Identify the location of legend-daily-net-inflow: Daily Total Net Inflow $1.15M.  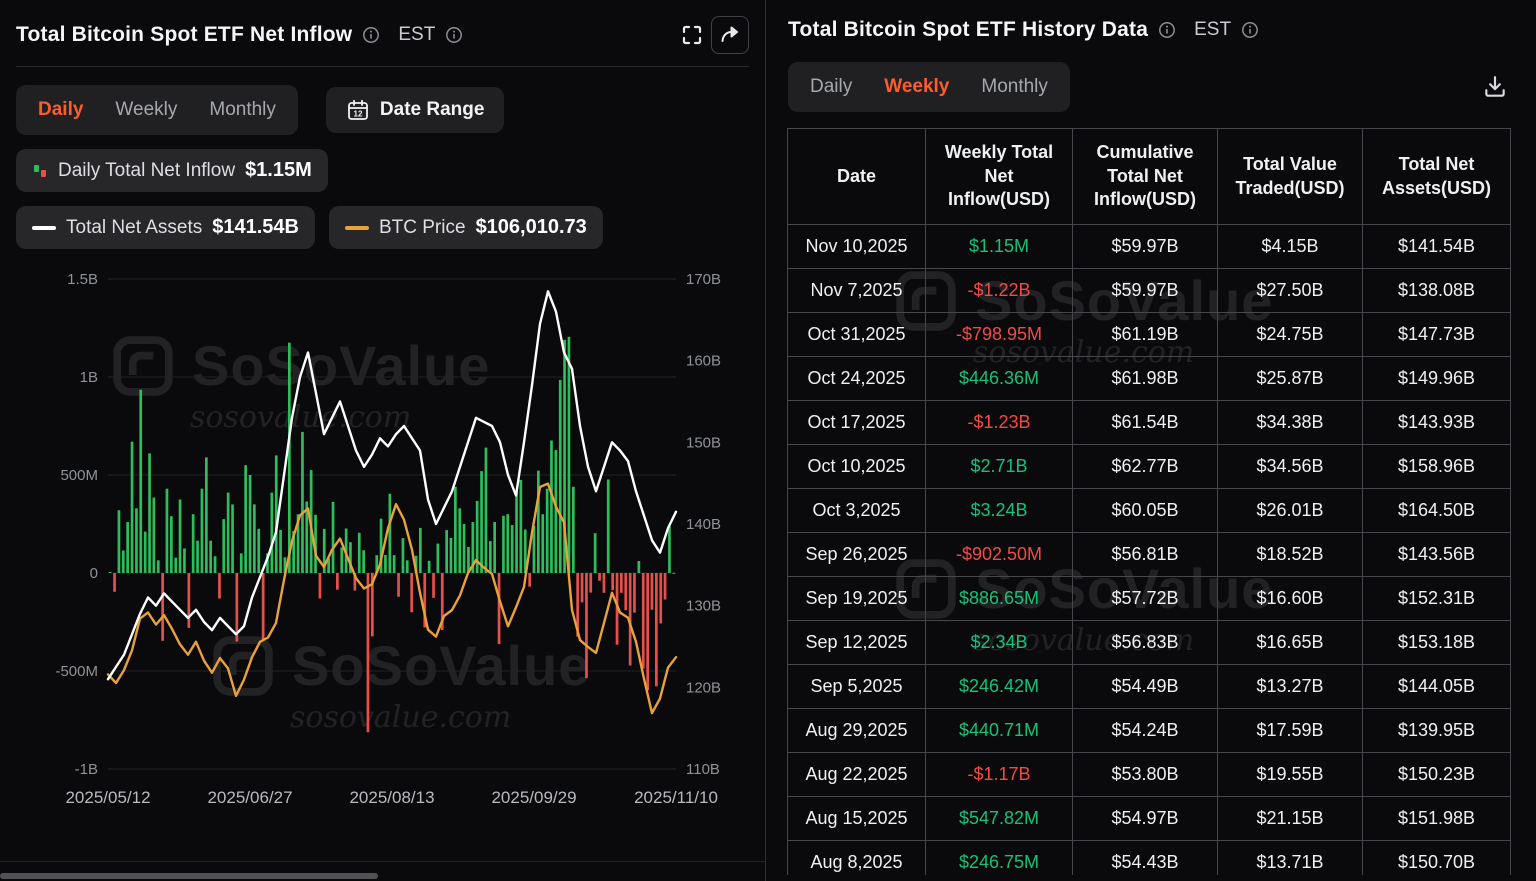
(172, 170).